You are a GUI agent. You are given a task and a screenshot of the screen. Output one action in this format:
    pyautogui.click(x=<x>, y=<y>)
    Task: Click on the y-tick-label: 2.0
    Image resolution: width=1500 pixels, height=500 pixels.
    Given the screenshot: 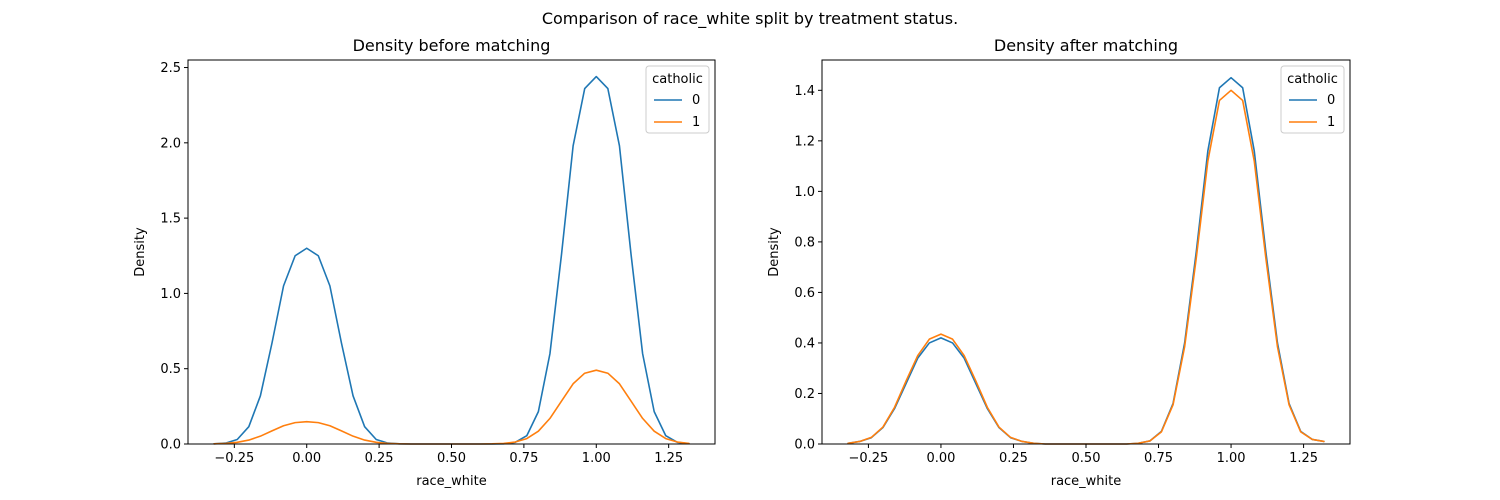 What is the action you would take?
    pyautogui.click(x=170, y=143)
    